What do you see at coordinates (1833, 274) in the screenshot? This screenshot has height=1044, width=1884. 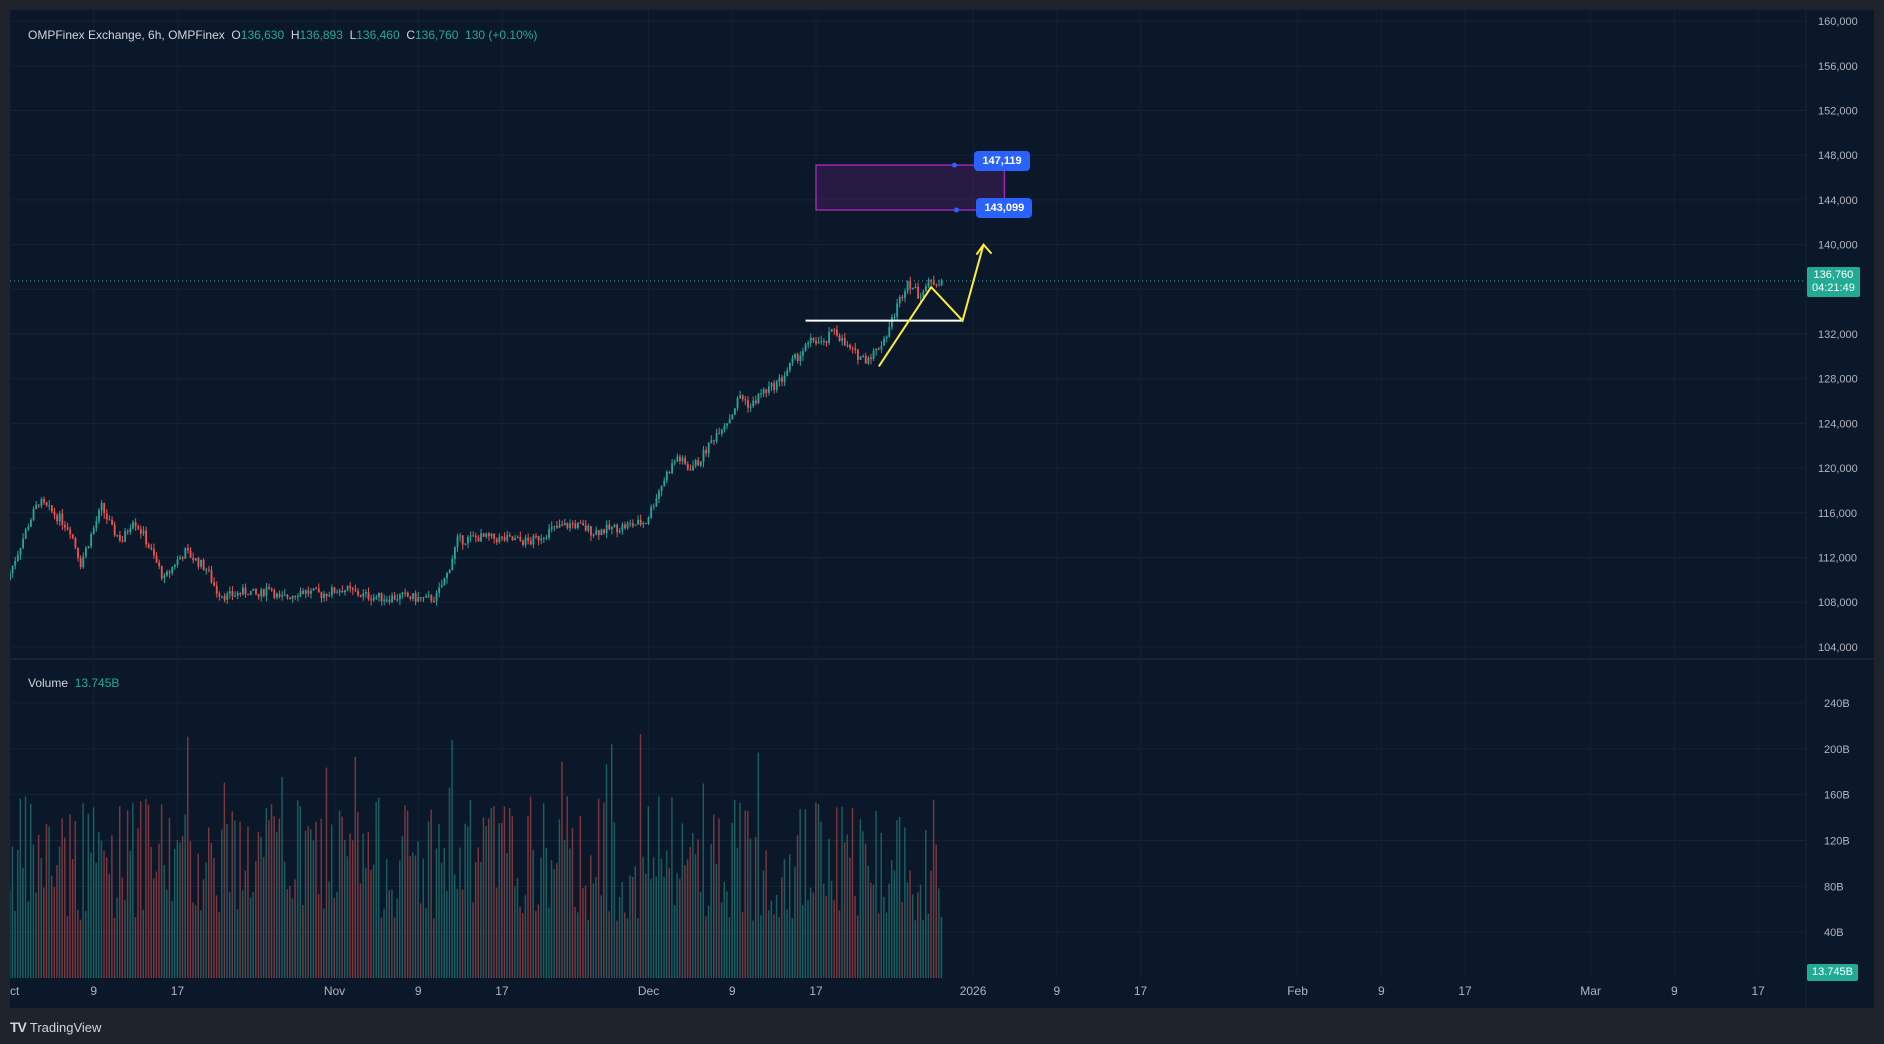 I see `last-price-value: 136,760` at bounding box center [1833, 274].